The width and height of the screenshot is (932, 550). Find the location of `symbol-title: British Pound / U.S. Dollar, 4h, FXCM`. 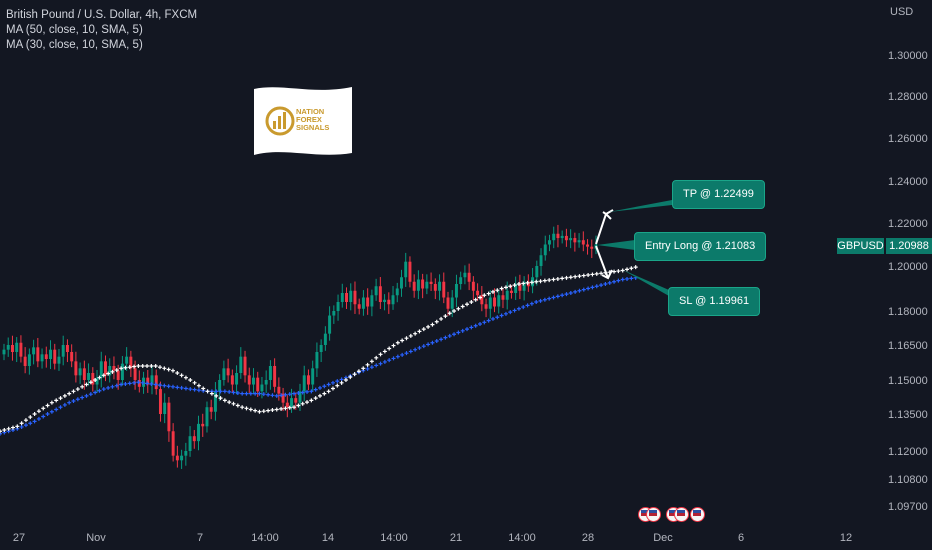

symbol-title: British Pound / U.S. Dollar, 4h, FXCM is located at coordinates (102, 15).